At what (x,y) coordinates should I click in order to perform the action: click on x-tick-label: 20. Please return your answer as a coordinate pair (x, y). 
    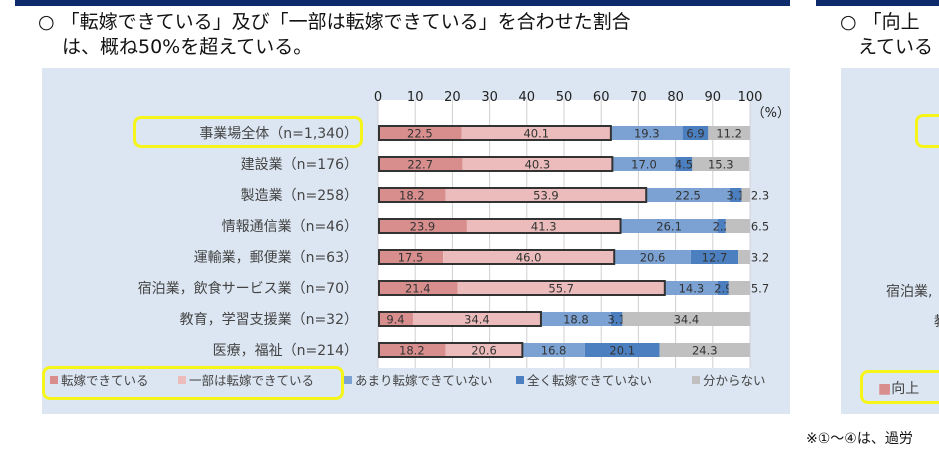
    Looking at the image, I should click on (452, 97).